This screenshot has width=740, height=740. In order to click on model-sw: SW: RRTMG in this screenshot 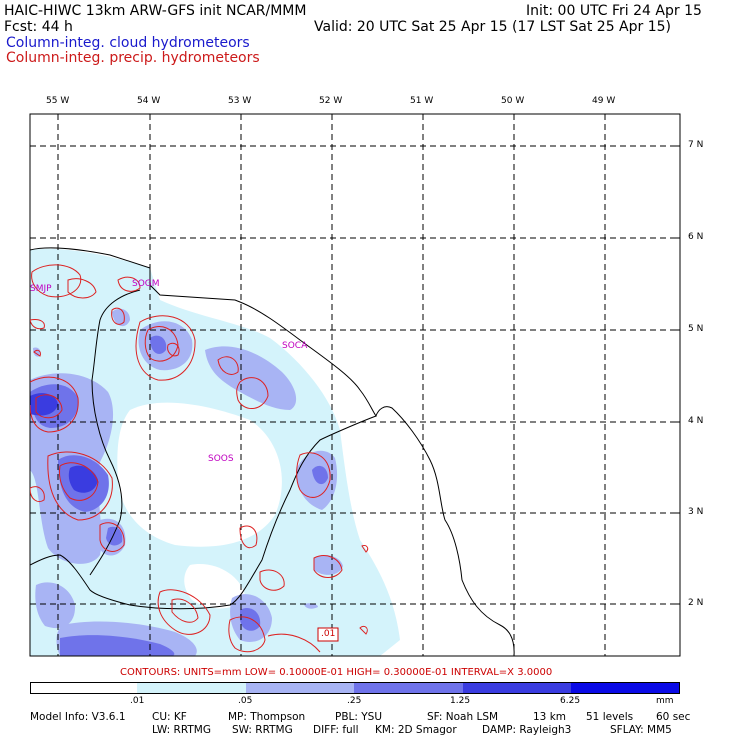, I will do `click(262, 730)`.